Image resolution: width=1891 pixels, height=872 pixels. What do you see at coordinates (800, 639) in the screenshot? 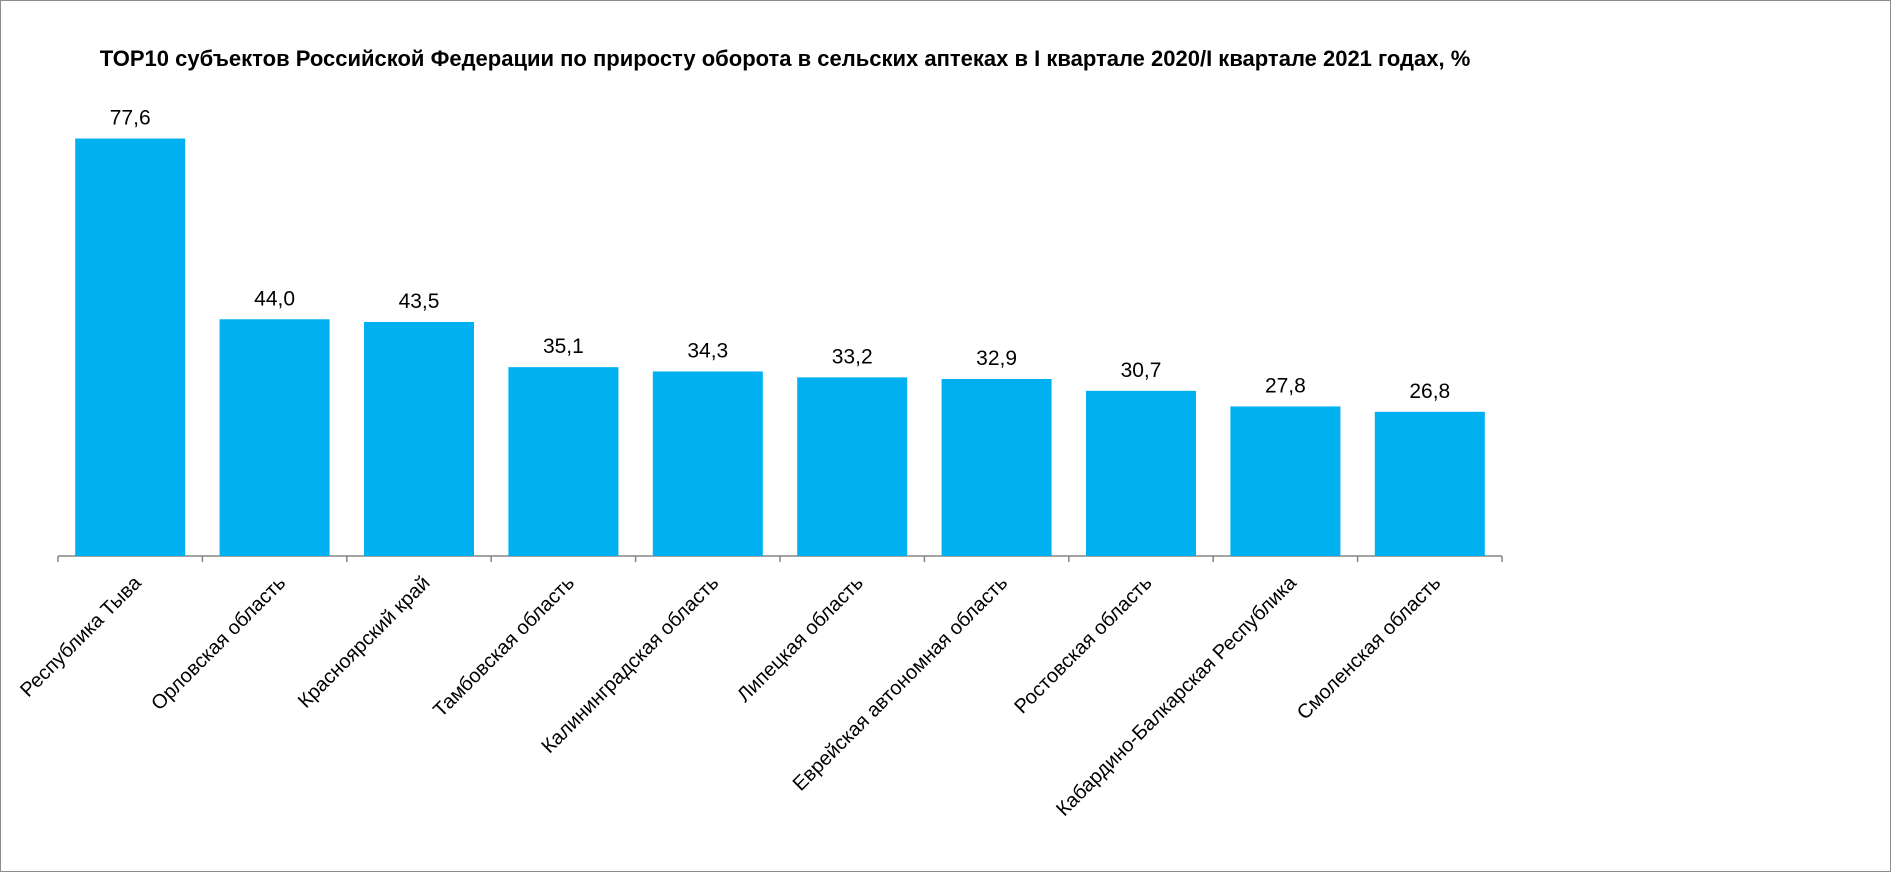
I see `category-tick-label: Липецкая область` at bounding box center [800, 639].